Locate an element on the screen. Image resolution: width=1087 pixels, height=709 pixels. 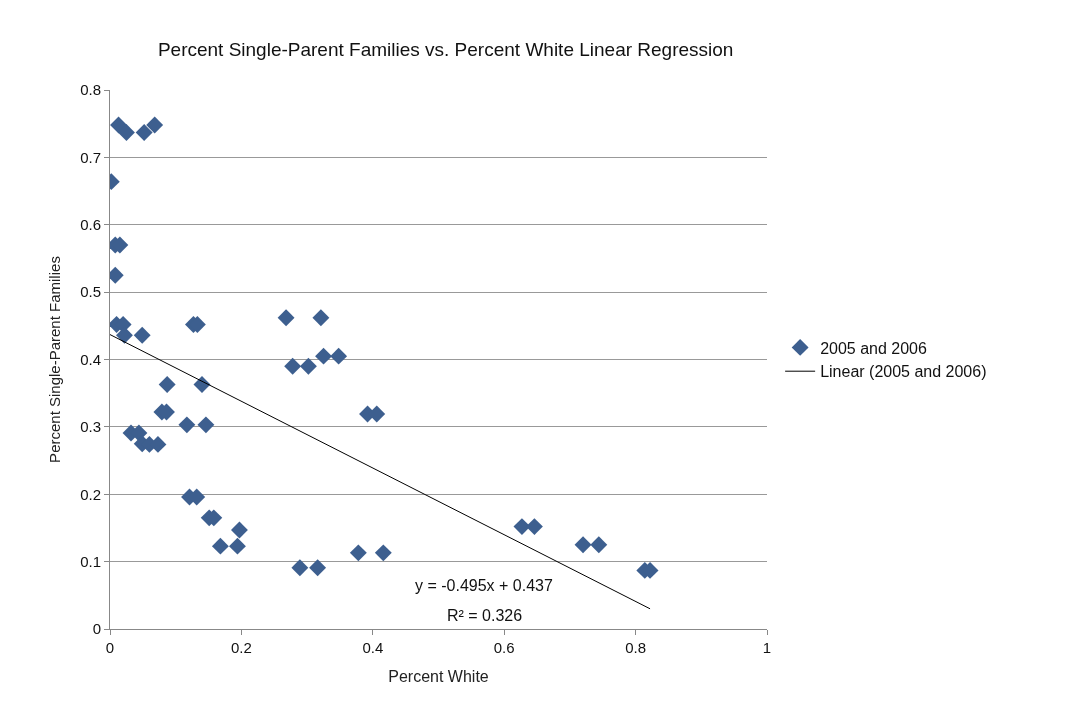
y-tick-label: 0 is located at coordinates (96, 629).